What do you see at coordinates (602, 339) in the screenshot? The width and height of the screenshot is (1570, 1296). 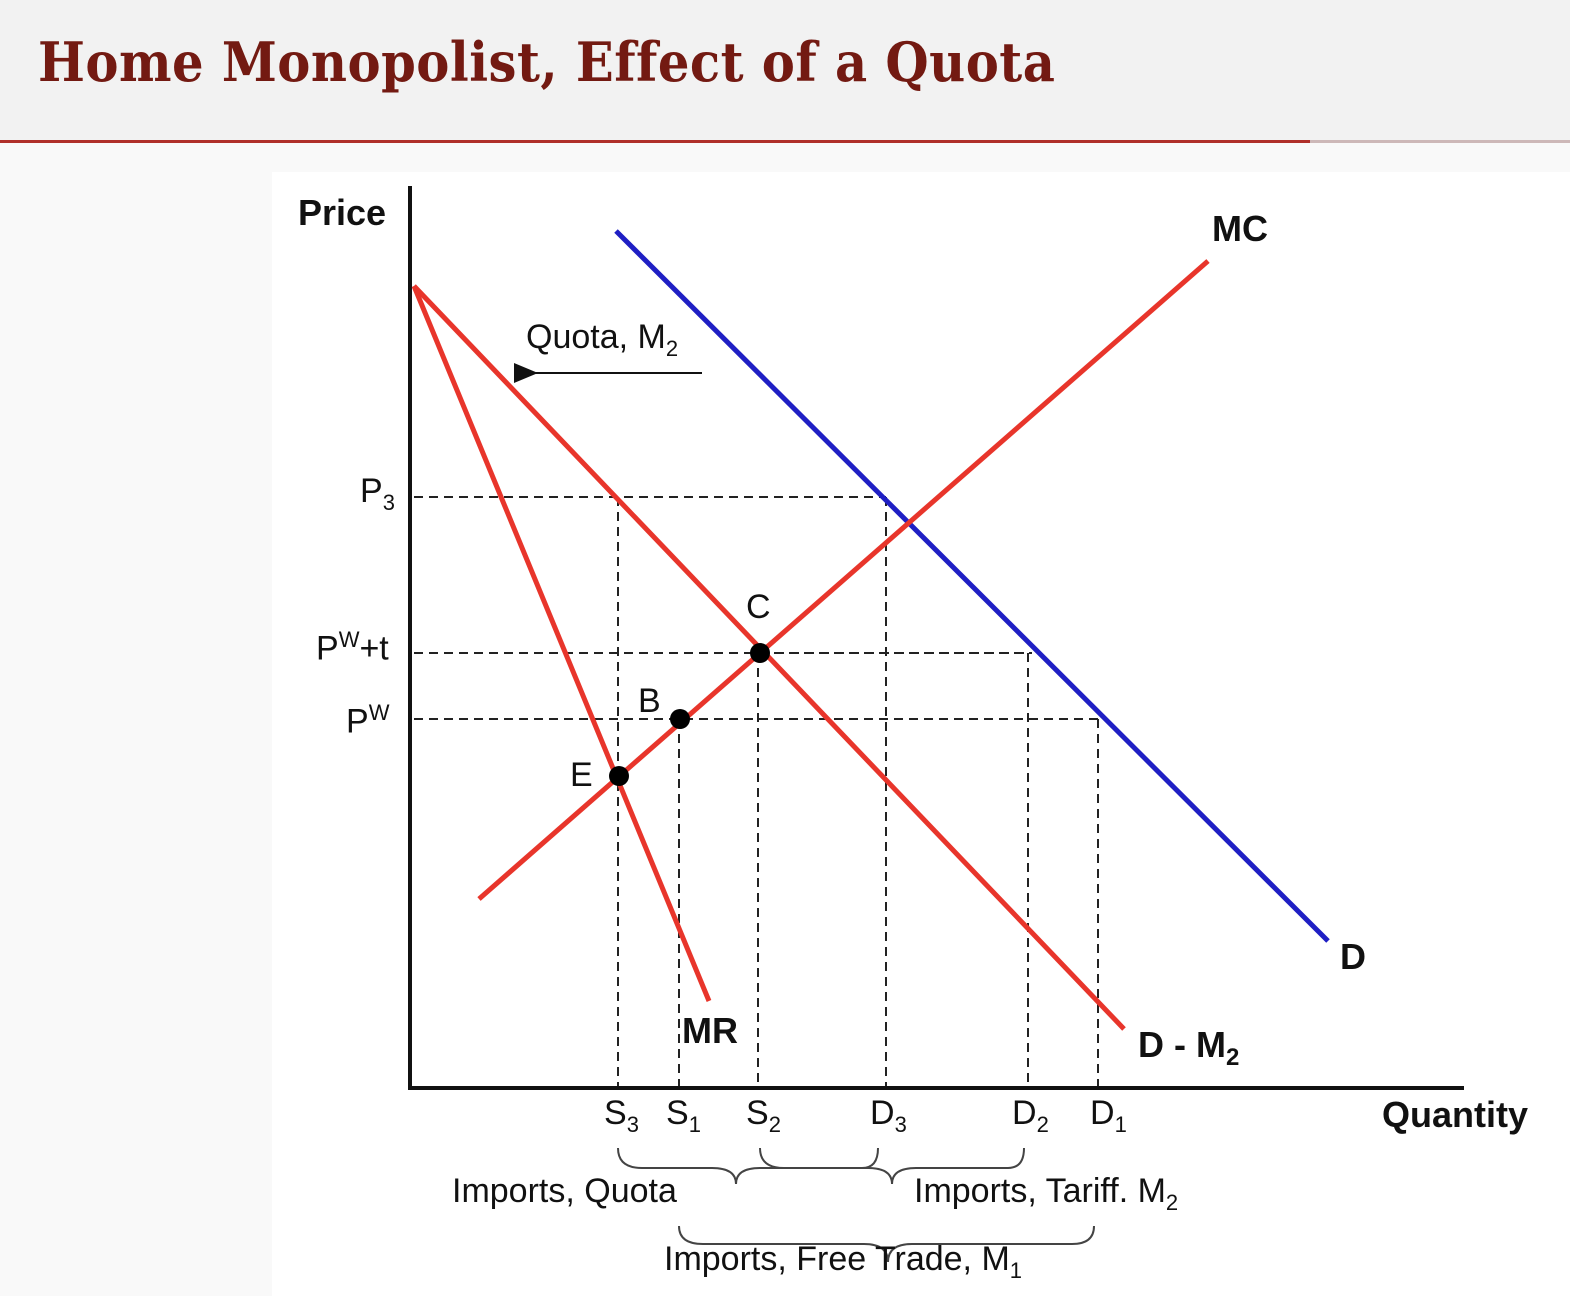 I see `quota-arrow-label: Quota, M2` at bounding box center [602, 339].